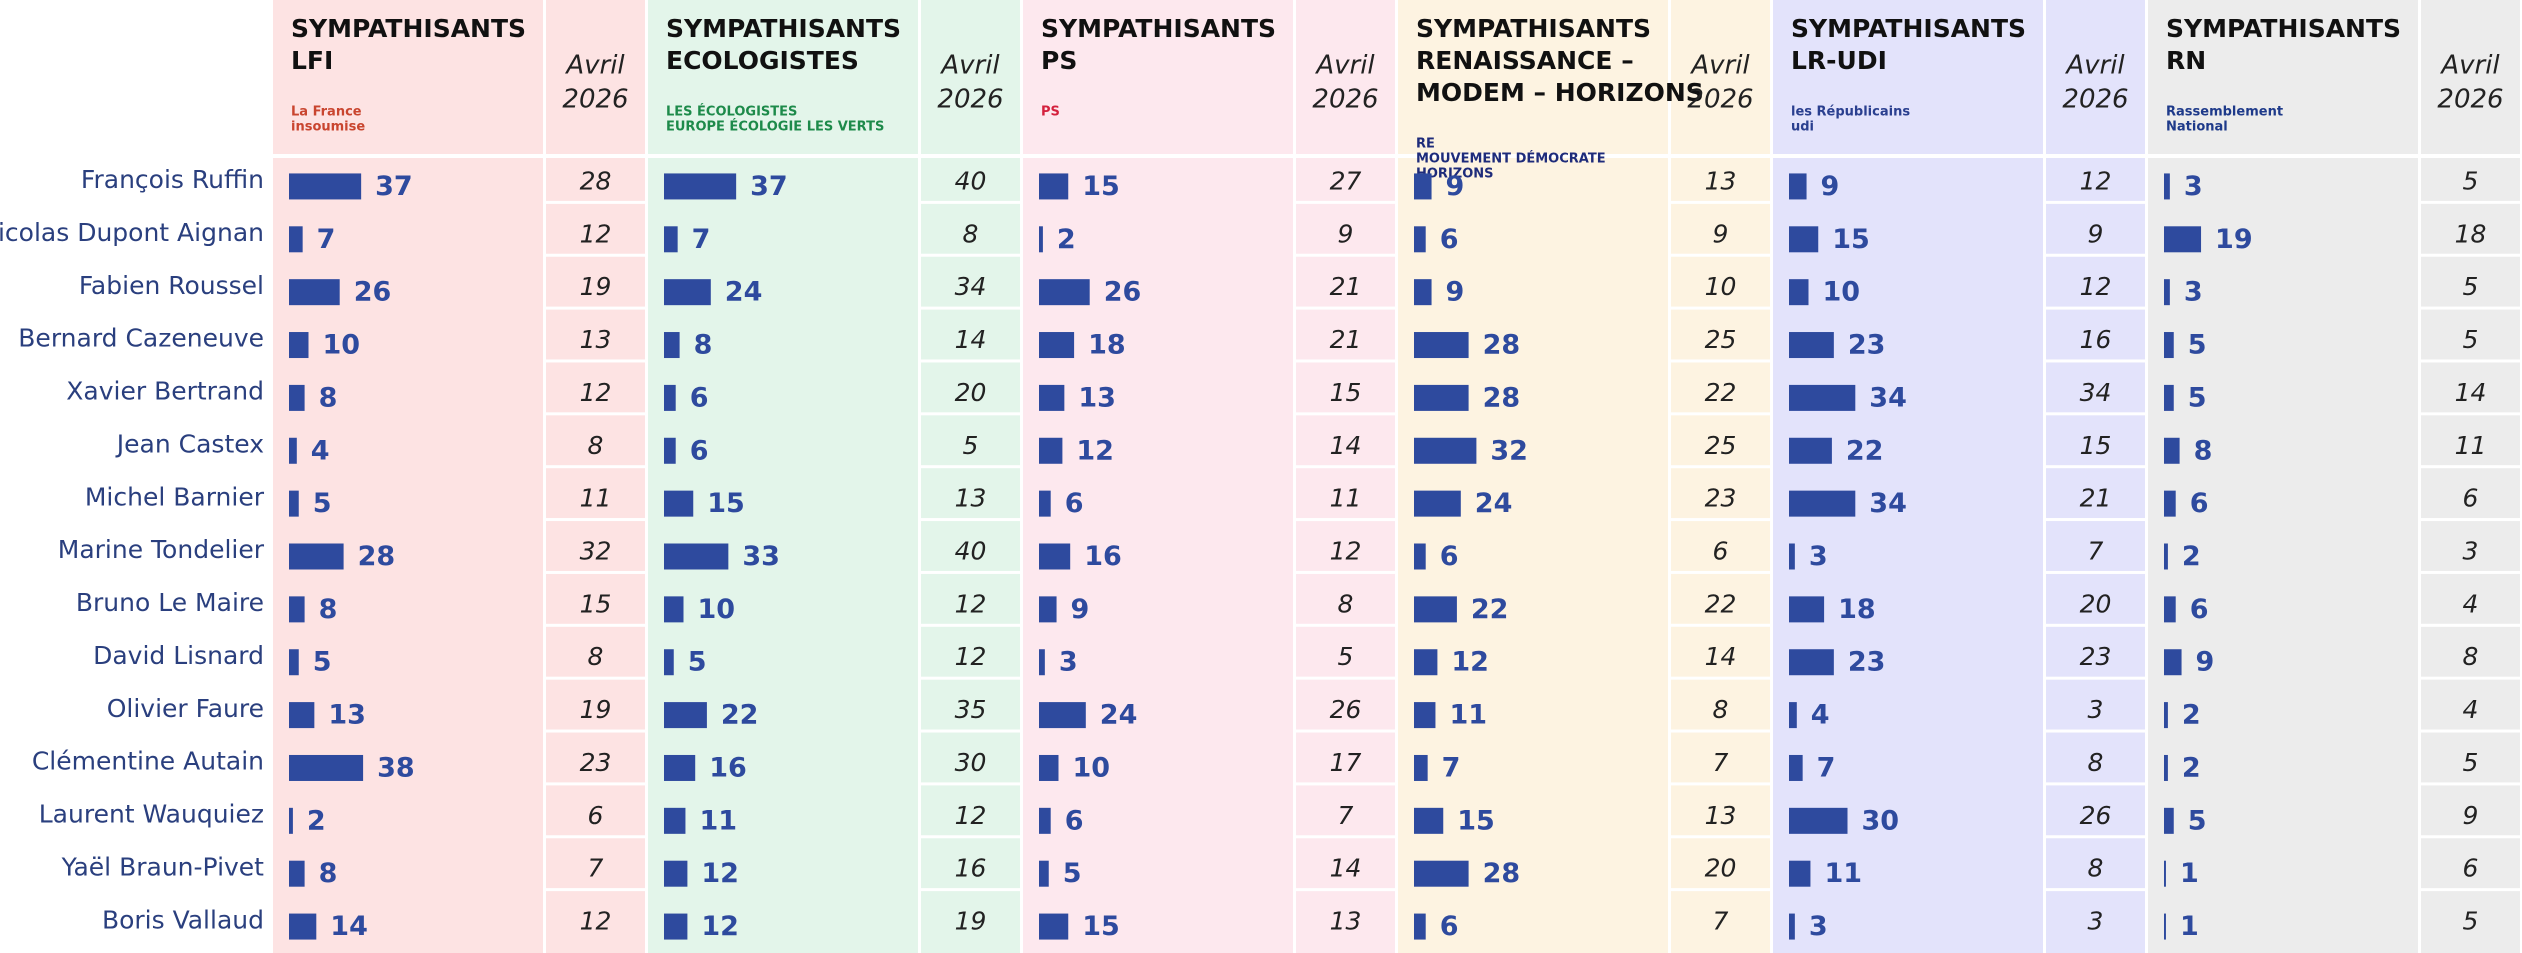 The height and width of the screenshot is (953, 2522). I want to click on value-label: 1, so click(2189, 873).